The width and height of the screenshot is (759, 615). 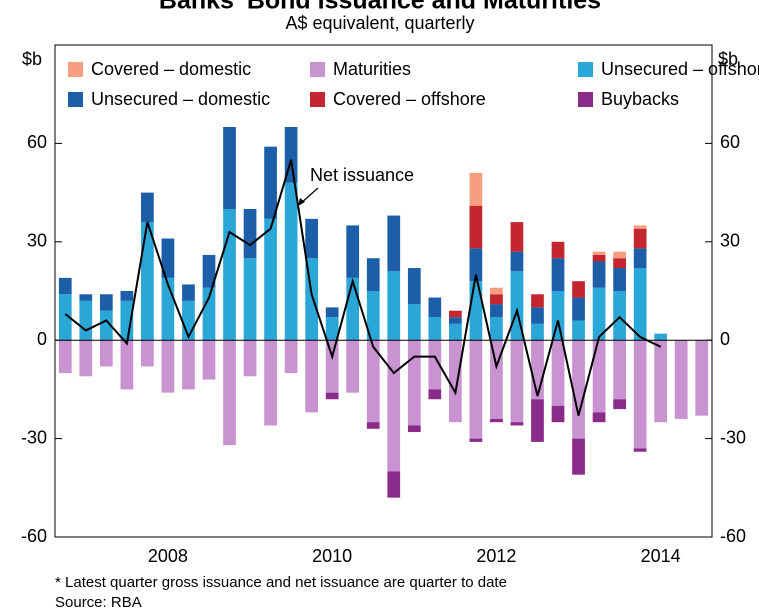 I want to click on annotation-arrowhead, so click(x=301, y=202).